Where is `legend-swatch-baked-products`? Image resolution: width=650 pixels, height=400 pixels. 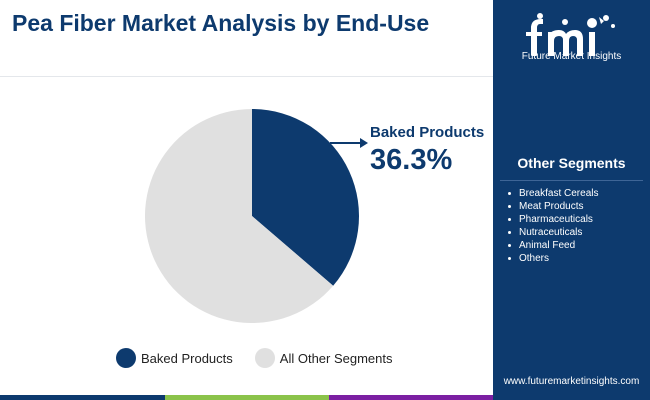 legend-swatch-baked-products is located at coordinates (126, 358).